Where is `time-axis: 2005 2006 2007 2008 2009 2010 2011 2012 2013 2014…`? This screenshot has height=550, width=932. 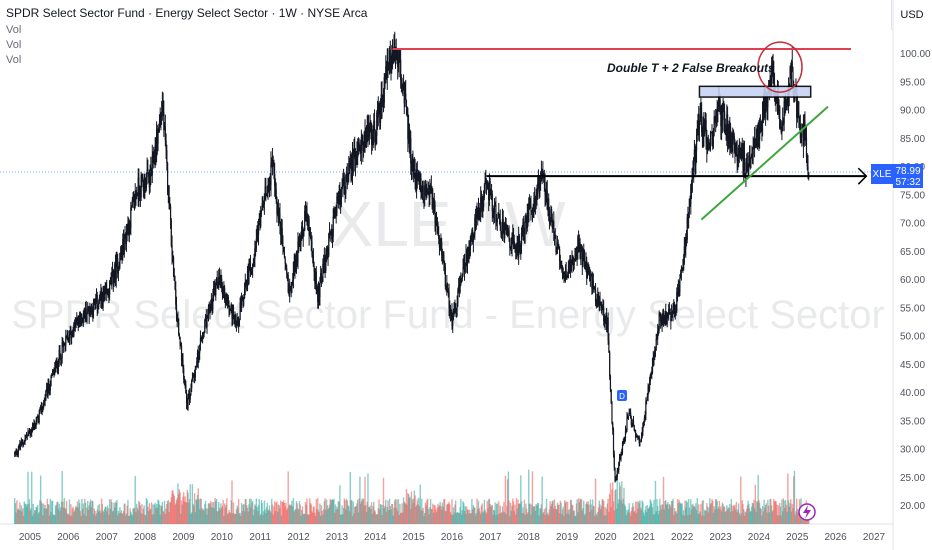 time-axis: 2005 2006 2007 2008 2009 2010 2011 2012 2013 2014… is located at coordinates (452, 537).